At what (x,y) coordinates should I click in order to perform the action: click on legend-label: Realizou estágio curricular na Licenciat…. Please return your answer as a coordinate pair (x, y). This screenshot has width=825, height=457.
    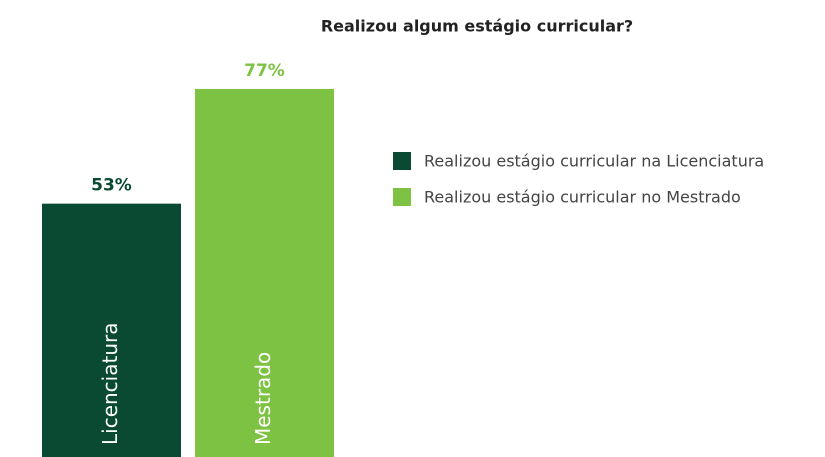
    Looking at the image, I should click on (594, 161).